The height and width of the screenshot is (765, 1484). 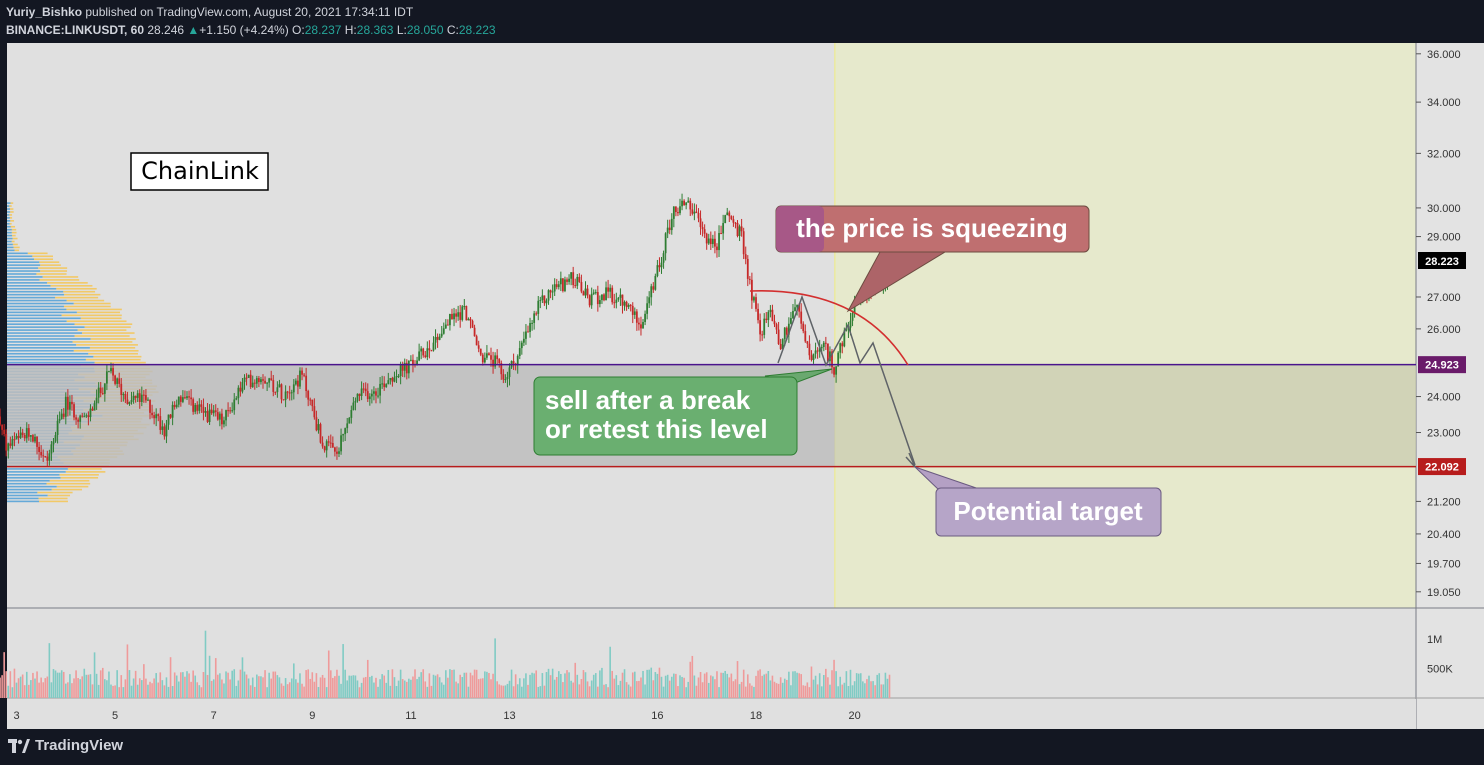 I want to click on target-callout: Potential target, so click(x=1038, y=501).